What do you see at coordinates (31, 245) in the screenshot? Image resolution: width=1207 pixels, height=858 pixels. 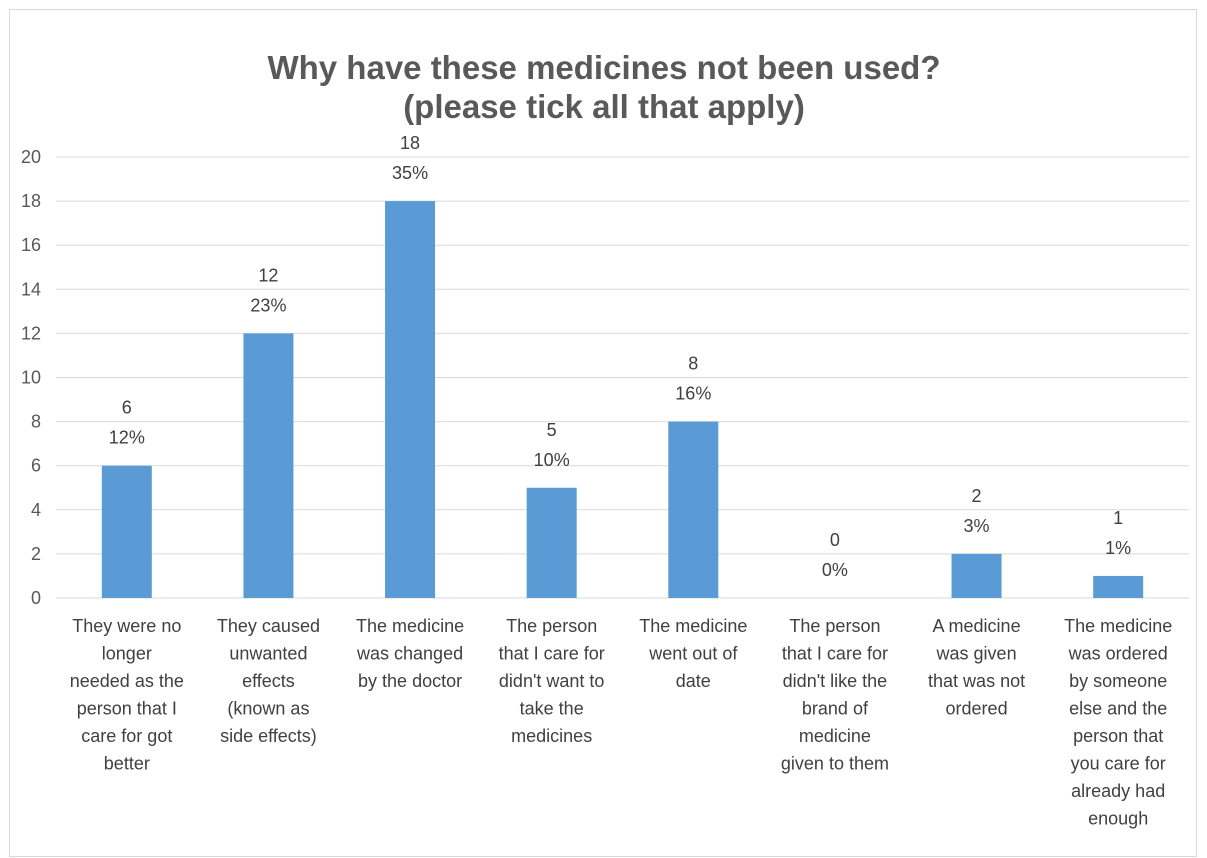 I see `y-tick-label: 16` at bounding box center [31, 245].